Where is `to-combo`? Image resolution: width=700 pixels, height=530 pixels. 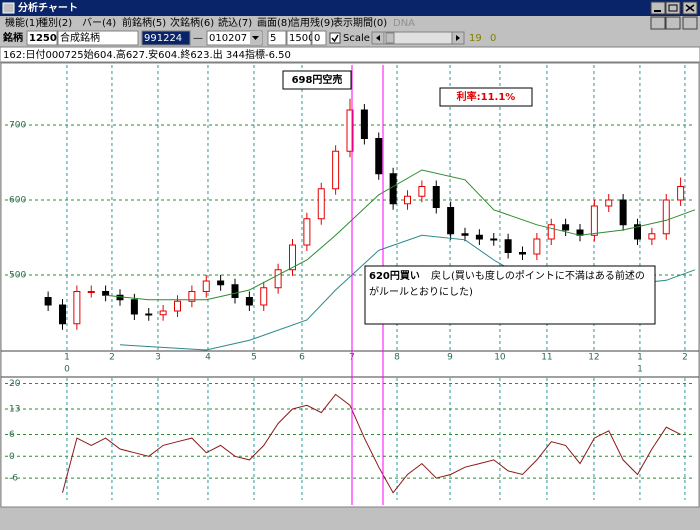
to-combo is located at coordinates (234, 38).